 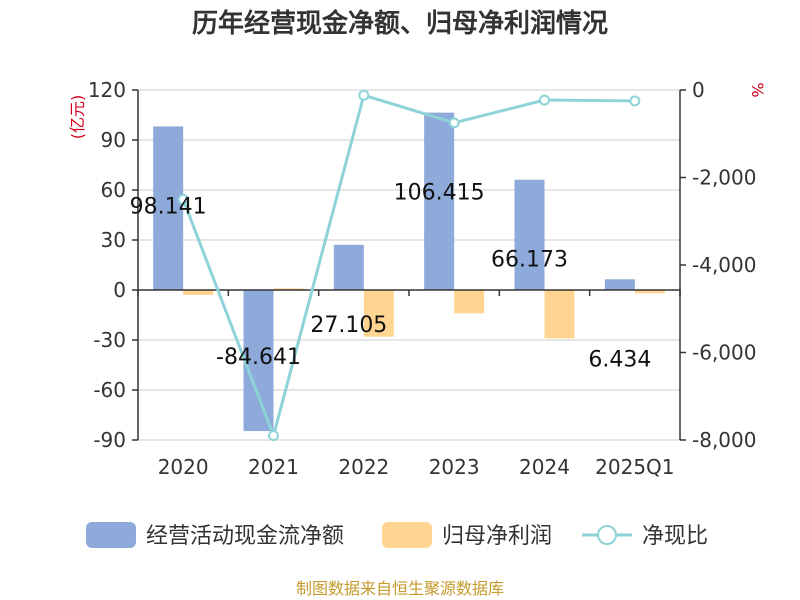 What do you see at coordinates (258, 357) in the screenshot?
I see `cashflow-data-label: -84.641` at bounding box center [258, 357].